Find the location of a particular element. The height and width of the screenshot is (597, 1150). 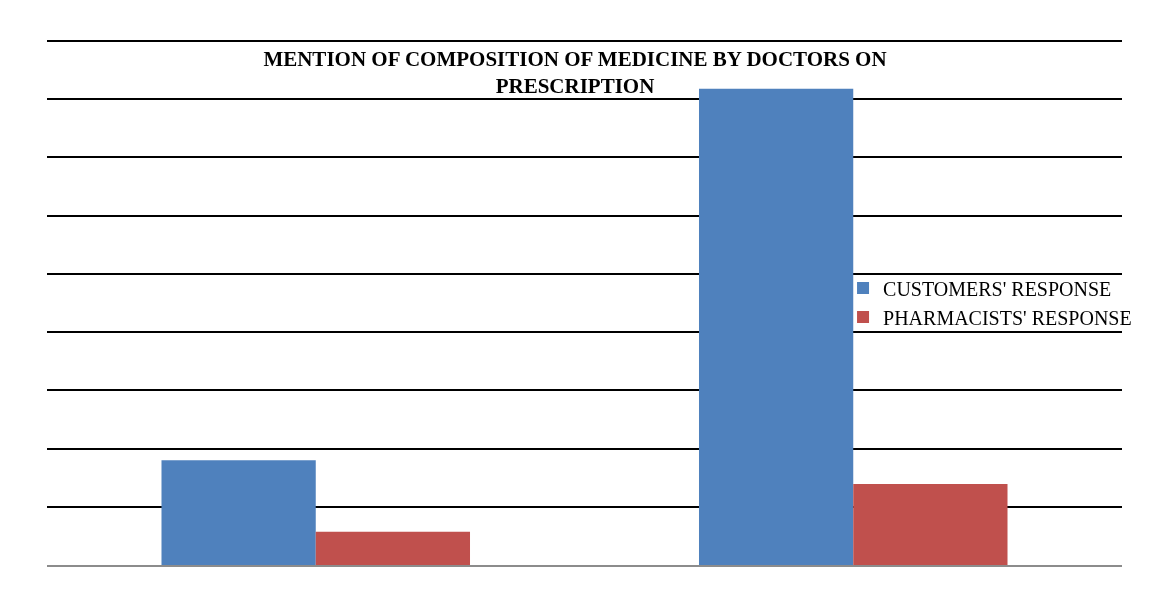

legend-label: CUSTOMERS' RESPONSE is located at coordinates (997, 288).